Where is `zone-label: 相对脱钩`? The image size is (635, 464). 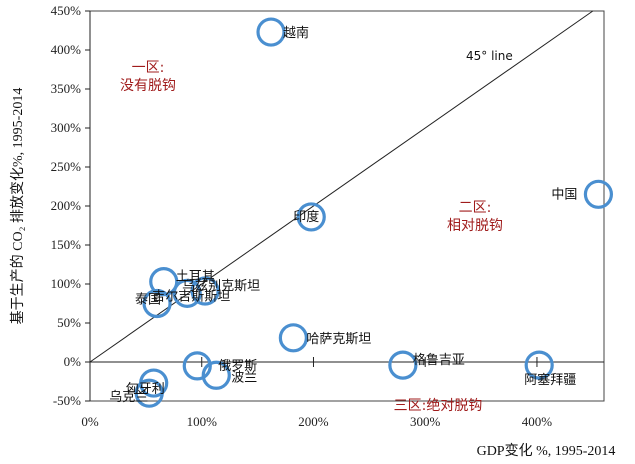
zone-label: 相对脱钩 is located at coordinates (475, 226).